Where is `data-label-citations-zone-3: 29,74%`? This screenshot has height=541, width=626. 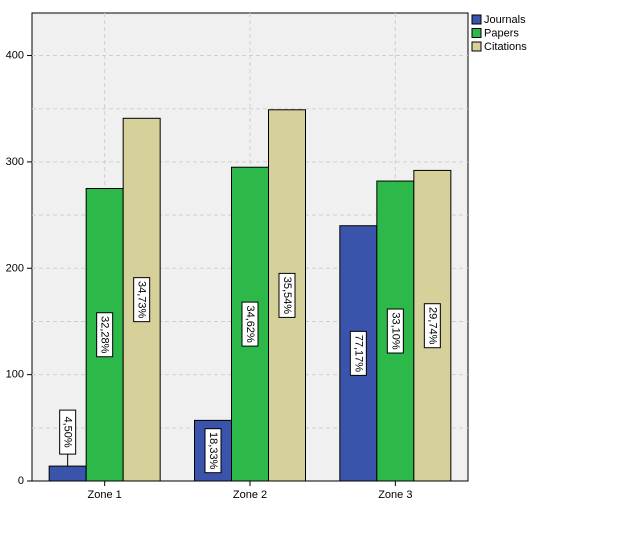 data-label-citations-zone-3: 29,74% is located at coordinates (432, 326).